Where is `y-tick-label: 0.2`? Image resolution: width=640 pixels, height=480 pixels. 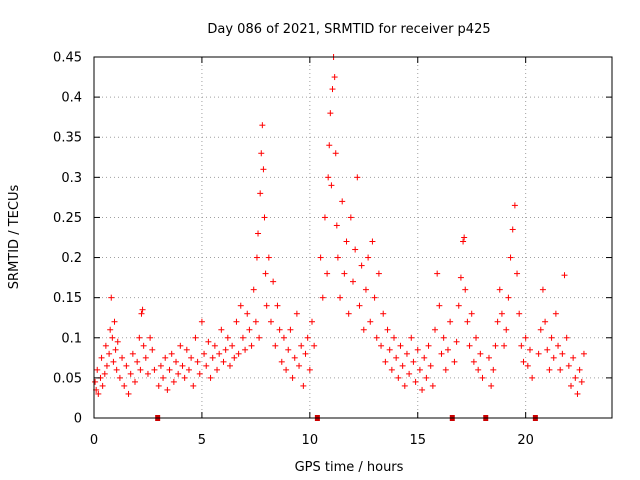
y-tick-label: 0.2 is located at coordinates (71, 258).